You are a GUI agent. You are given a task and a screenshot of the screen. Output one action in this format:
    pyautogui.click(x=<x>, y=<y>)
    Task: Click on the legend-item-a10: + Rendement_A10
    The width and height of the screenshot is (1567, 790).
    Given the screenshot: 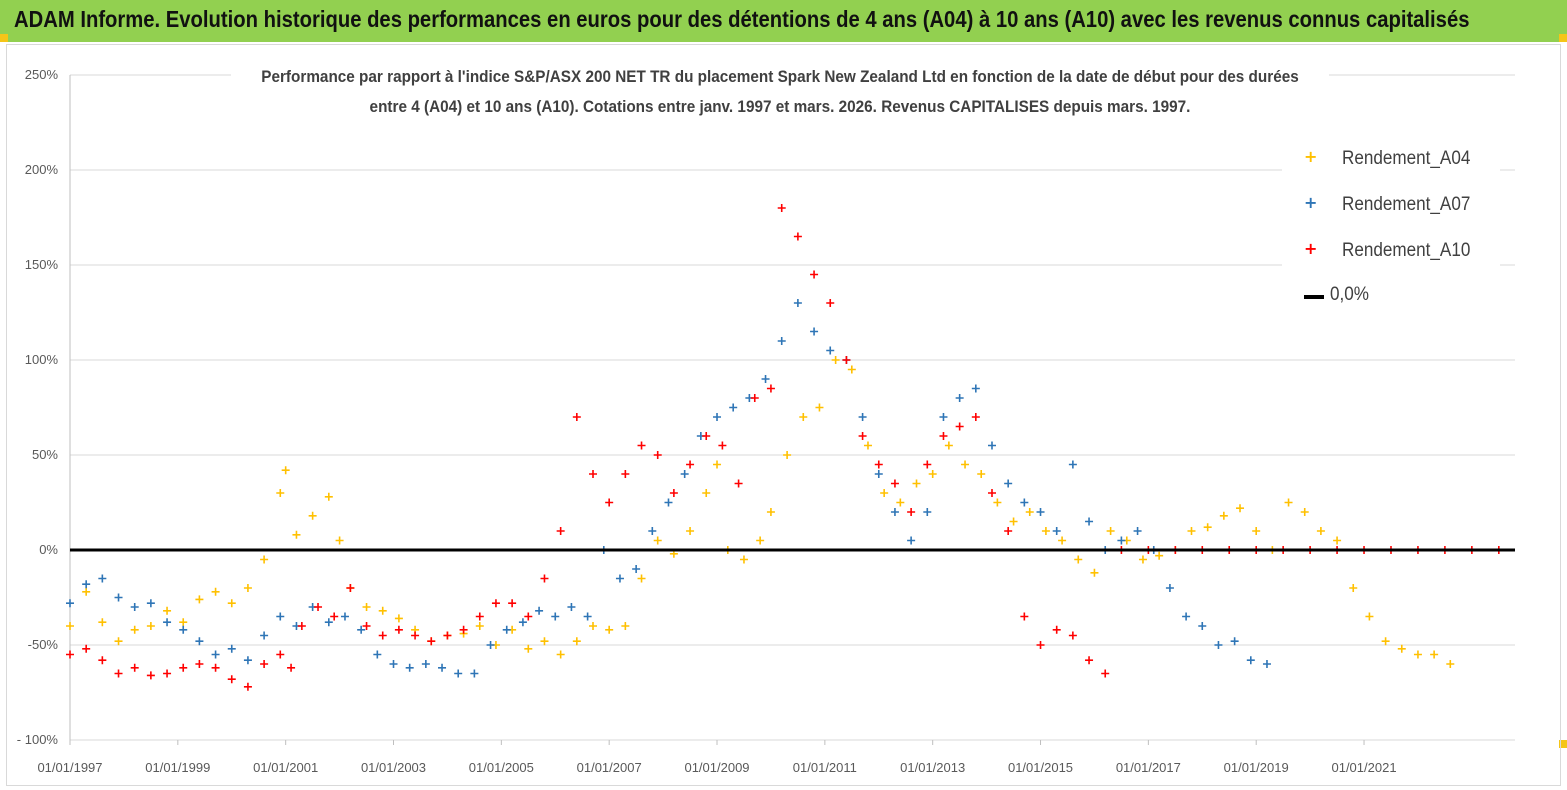 What is the action you would take?
    pyautogui.click(x=1391, y=252)
    